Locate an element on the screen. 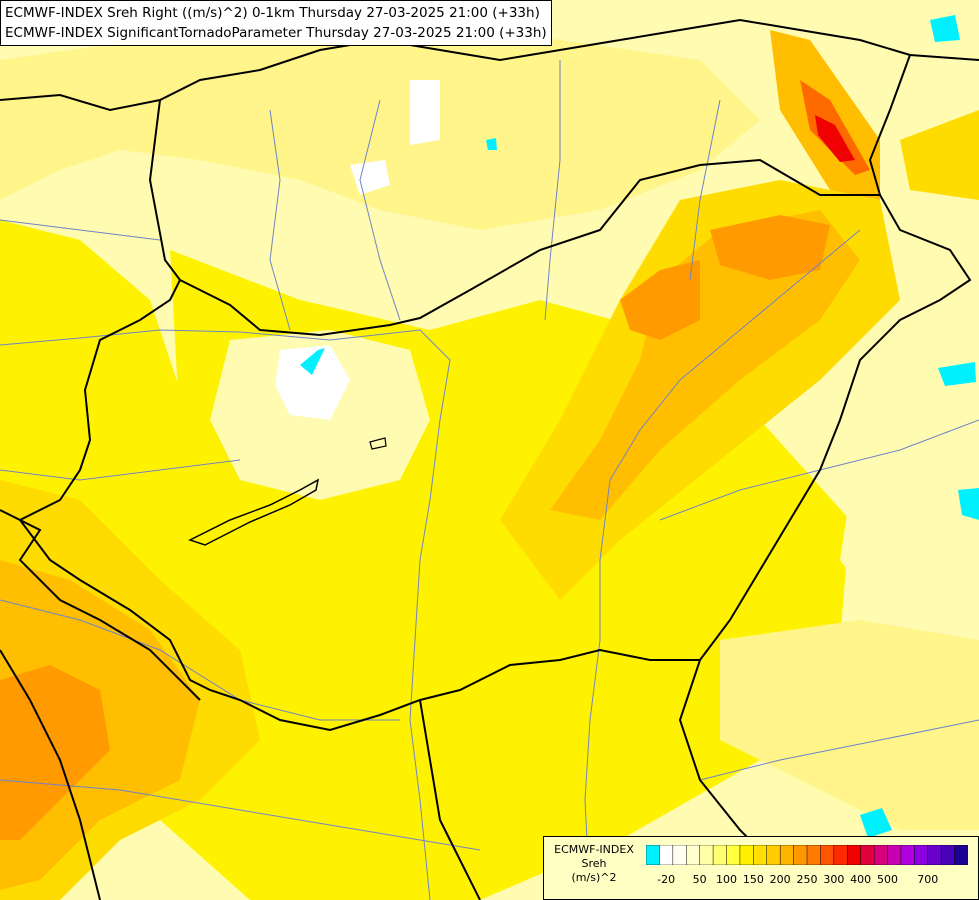 This screenshot has width=979, height=900. field-red-core is located at coordinates (835, 138).